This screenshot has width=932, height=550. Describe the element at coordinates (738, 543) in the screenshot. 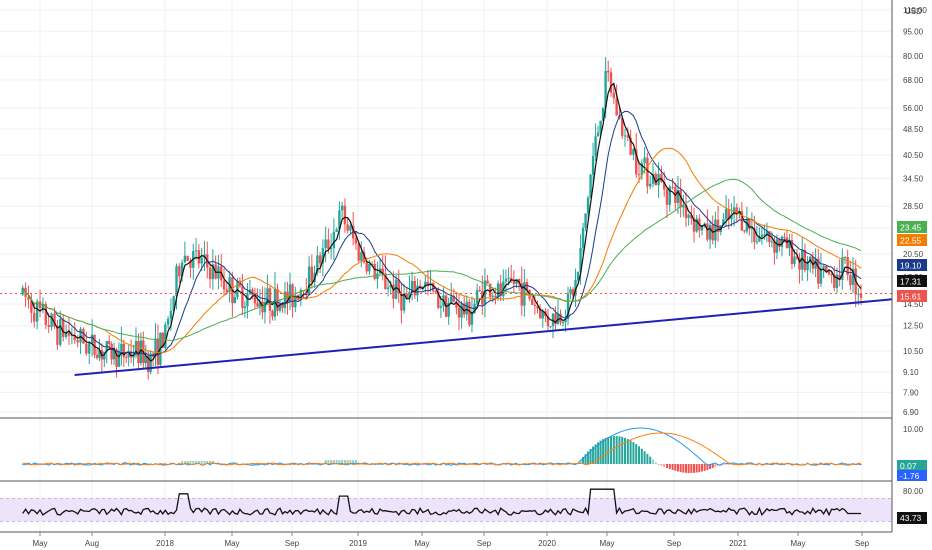

I see `time-tick-label: 2021` at that location.